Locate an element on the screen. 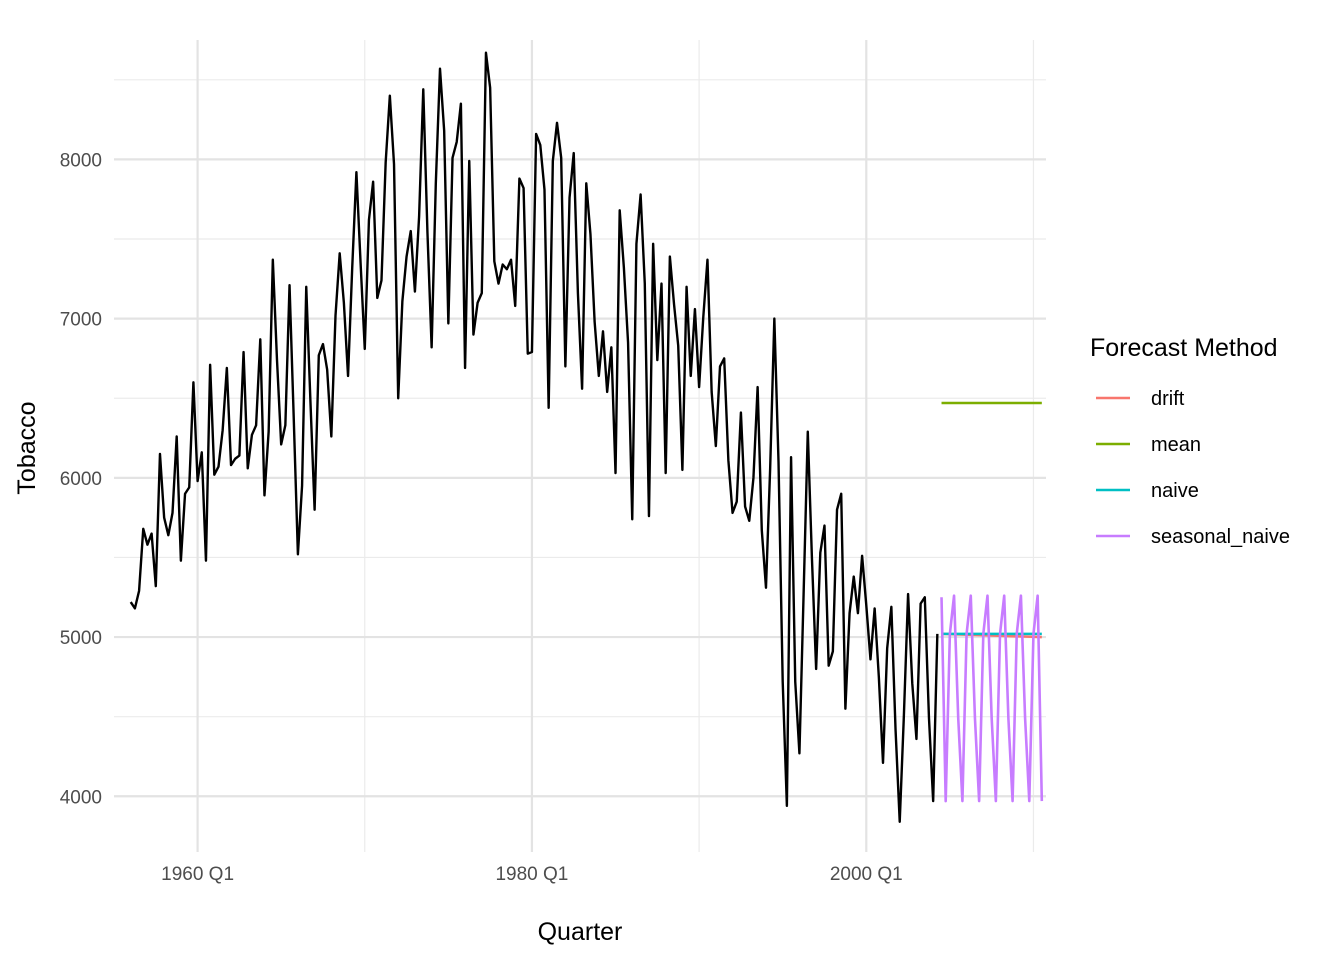  y-axis-ticks: 4000 5000 6000 7000 8000 is located at coordinates (81, 479).